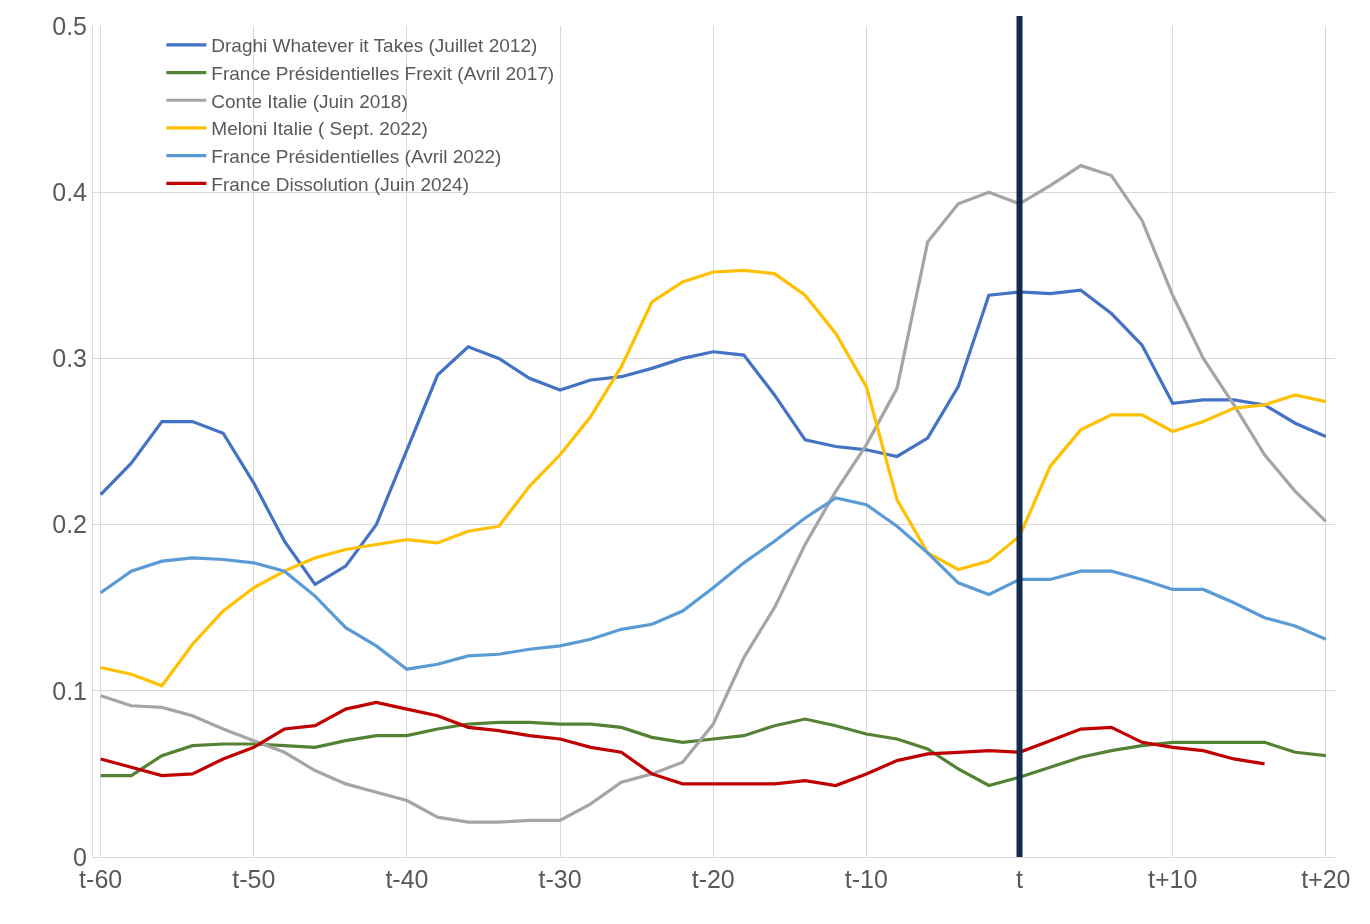 This screenshot has width=1370, height=924. Describe the element at coordinates (374, 46) in the screenshot. I see `legend-label: Draghi Whatever it Takes (Juillet 2012)` at that location.